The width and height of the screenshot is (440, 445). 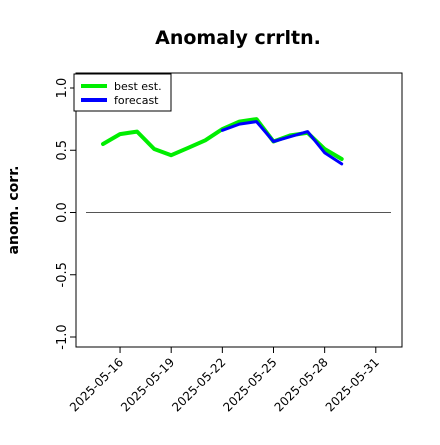 I want to click on series-line-forecast, so click(x=282, y=143).